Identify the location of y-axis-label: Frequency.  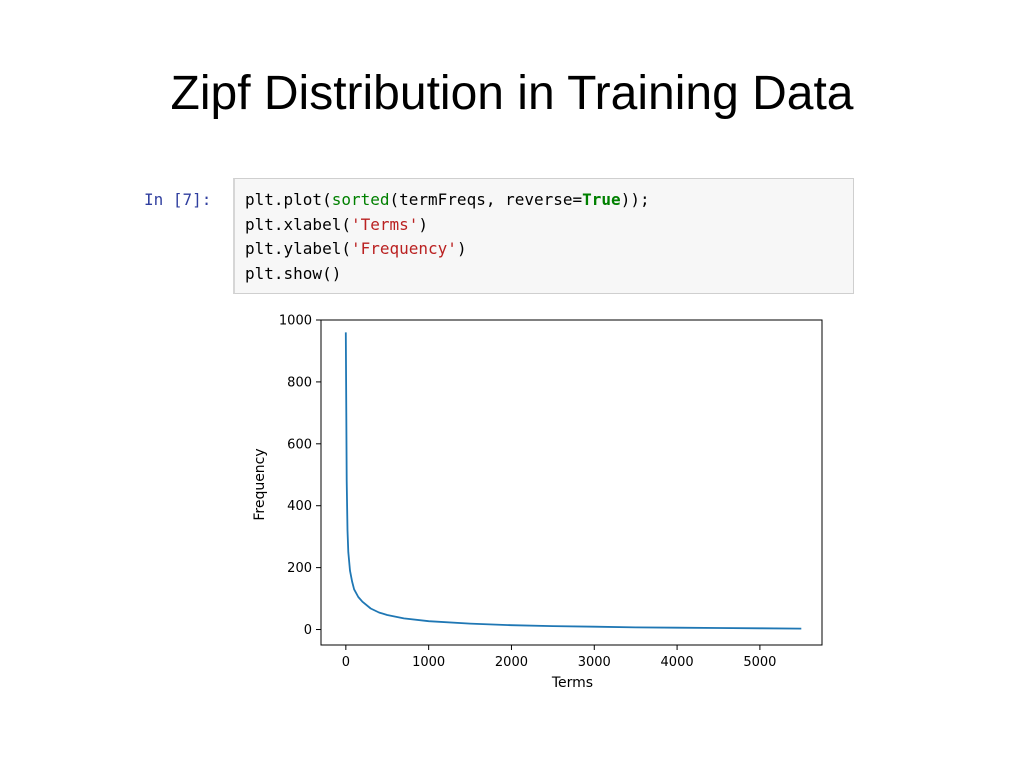
(260, 484).